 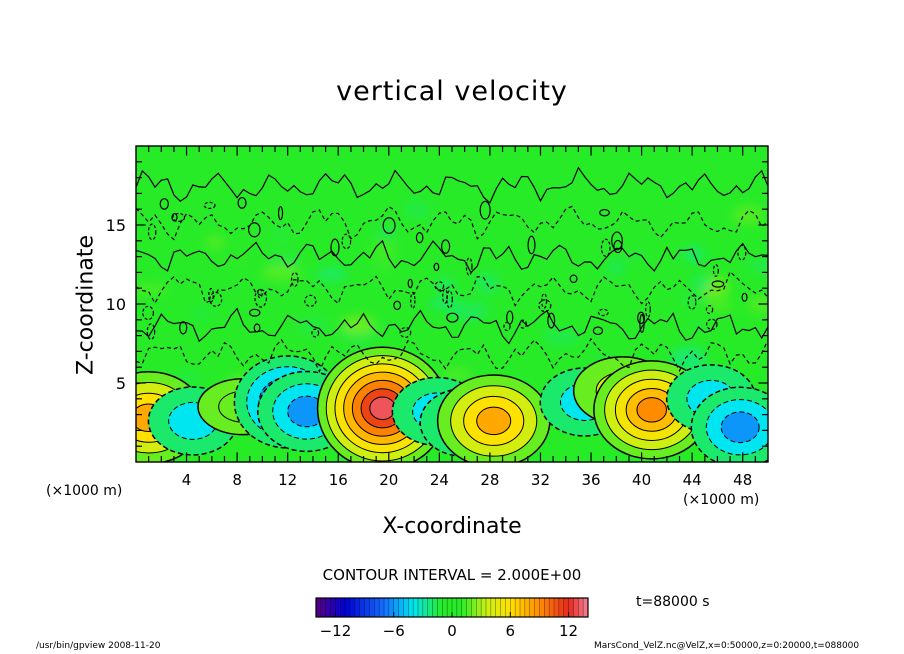 What do you see at coordinates (721, 500) in the screenshot?
I see `x-unit-label-right: (×1000 m)` at bounding box center [721, 500].